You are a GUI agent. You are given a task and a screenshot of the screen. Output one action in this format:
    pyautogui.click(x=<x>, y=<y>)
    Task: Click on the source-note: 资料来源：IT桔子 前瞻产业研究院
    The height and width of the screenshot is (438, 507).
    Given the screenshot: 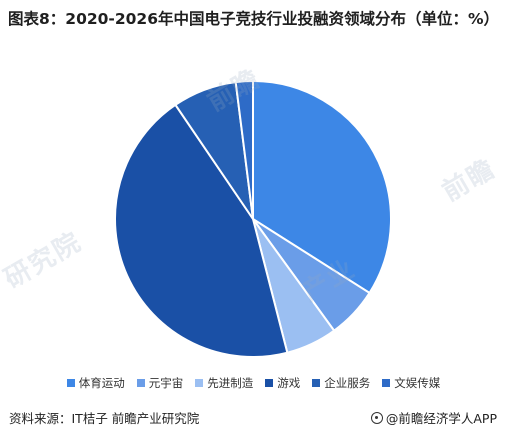 What is the action you would take?
    pyautogui.click(x=104, y=418)
    